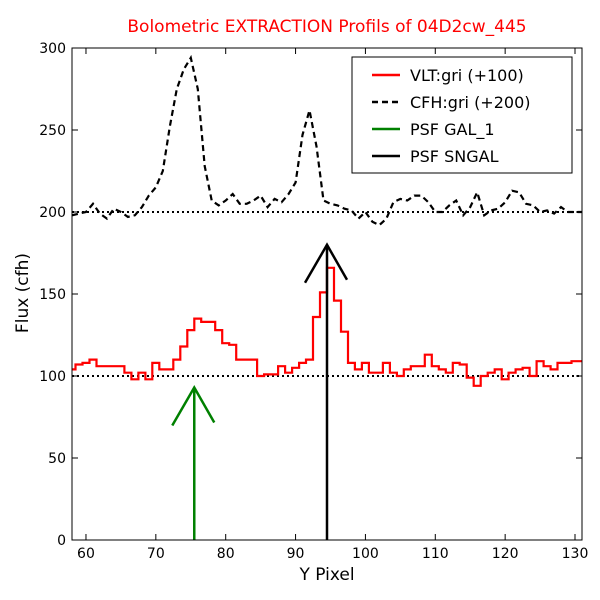 The height and width of the screenshot is (600, 600). I want to click on legend-label-1: CFH:gri (+200), so click(470, 102).